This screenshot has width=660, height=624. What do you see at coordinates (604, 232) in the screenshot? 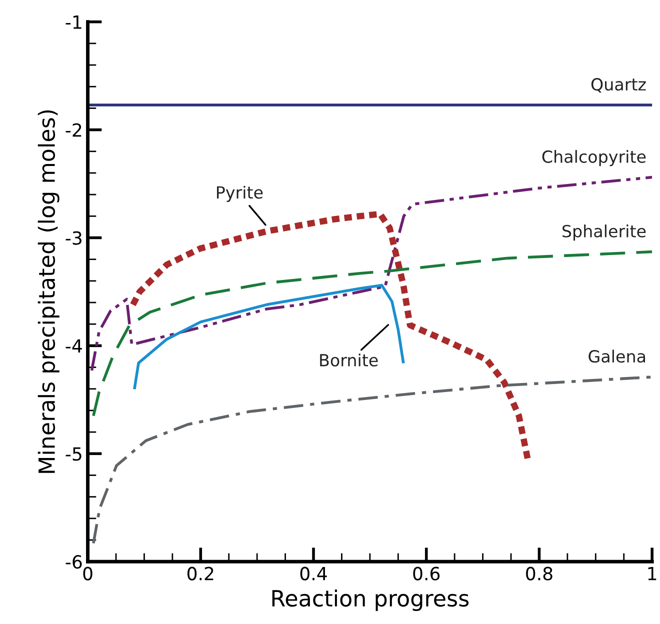
I see `series-label: Sphalerite` at bounding box center [604, 232].